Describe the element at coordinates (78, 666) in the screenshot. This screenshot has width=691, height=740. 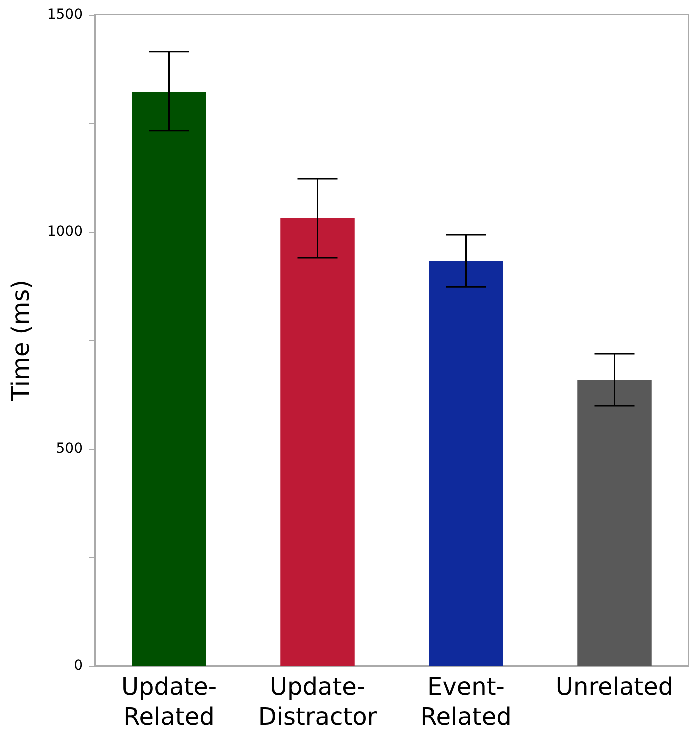
I see `y-tick-label: 0` at that location.